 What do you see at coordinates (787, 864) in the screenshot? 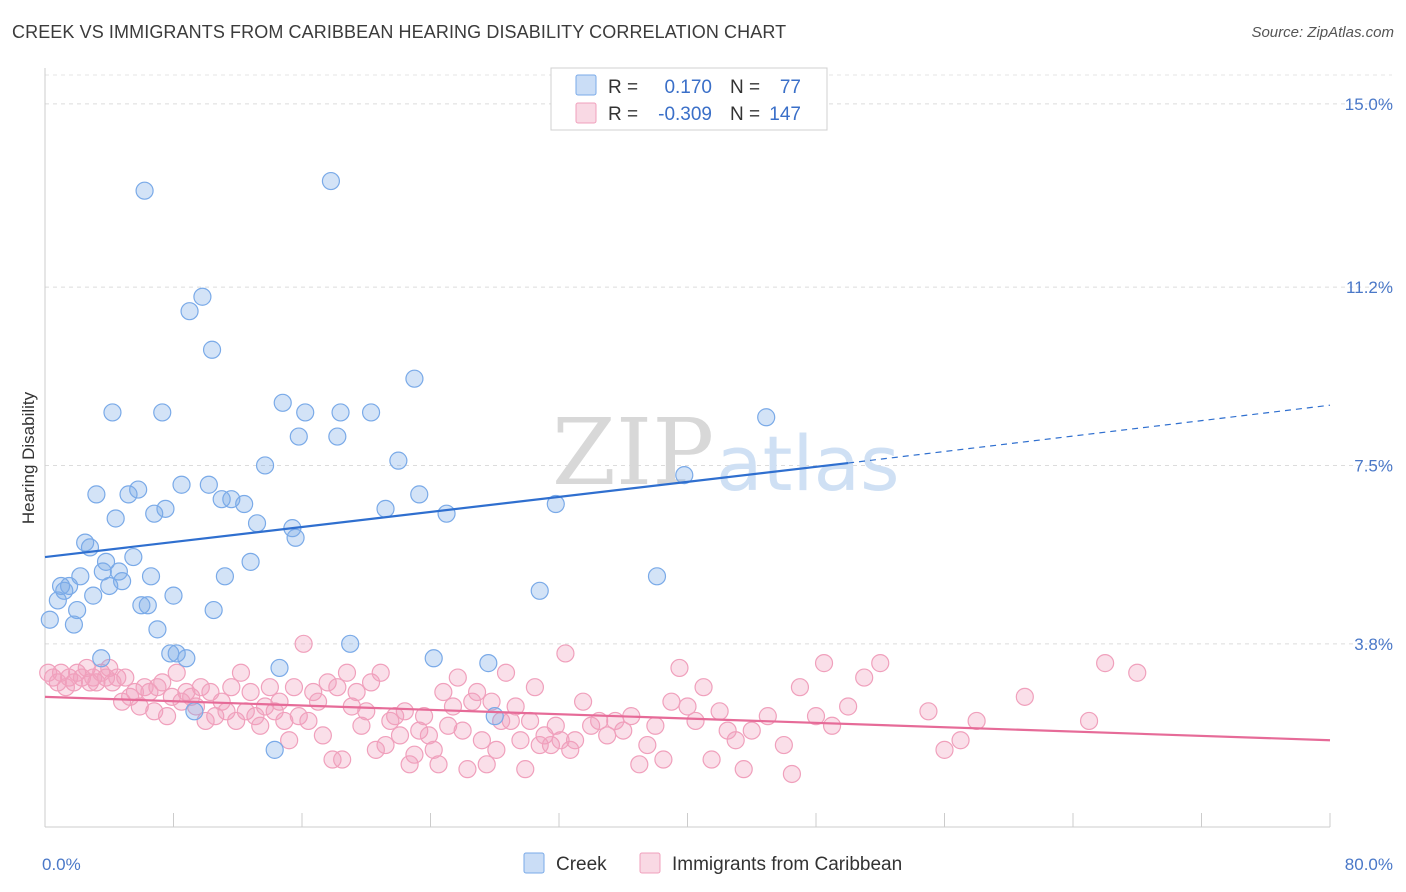
I see `series-legend-label-caribbean: Immigrants from Caribbean` at bounding box center [787, 864].